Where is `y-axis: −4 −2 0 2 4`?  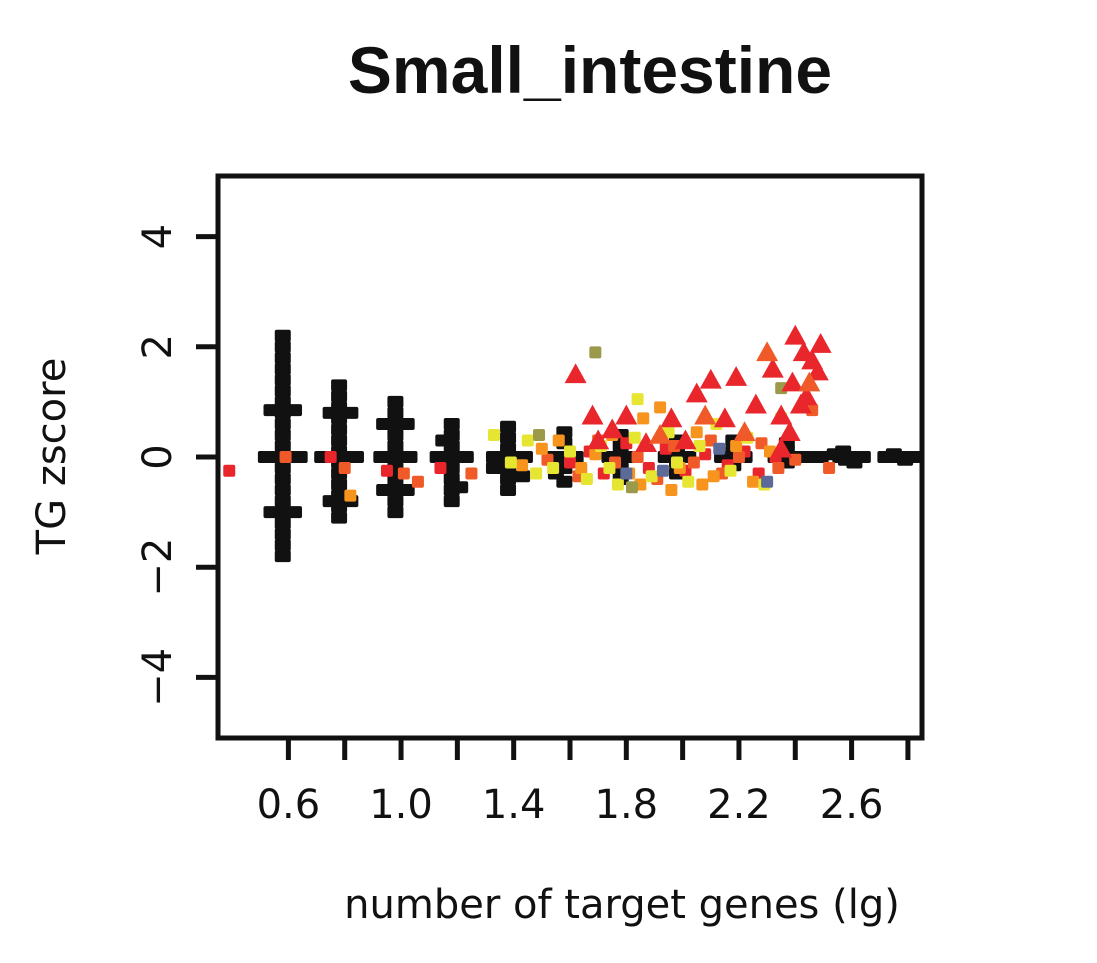
y-axis: −4 −2 0 2 4 is located at coordinates (176, 465).